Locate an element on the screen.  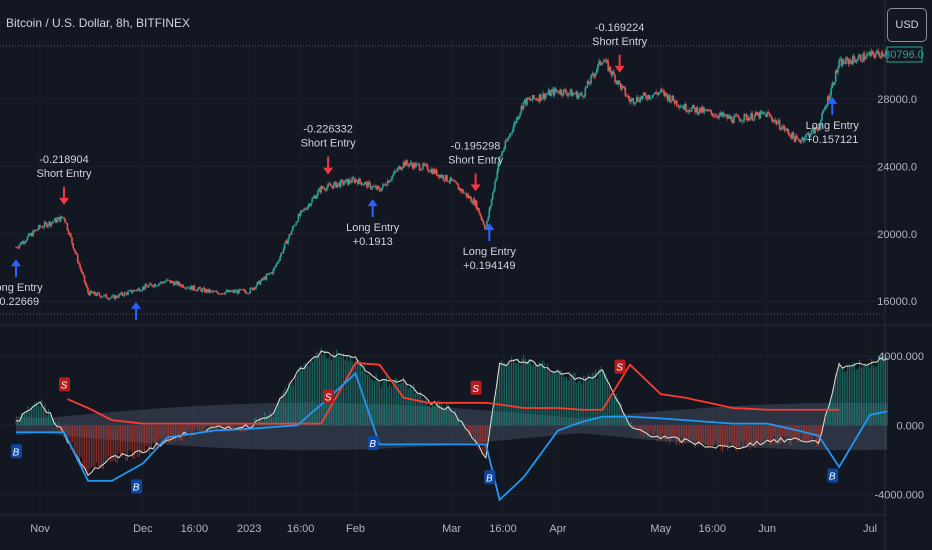
time-tick: 16:00 is located at coordinates (503, 529).